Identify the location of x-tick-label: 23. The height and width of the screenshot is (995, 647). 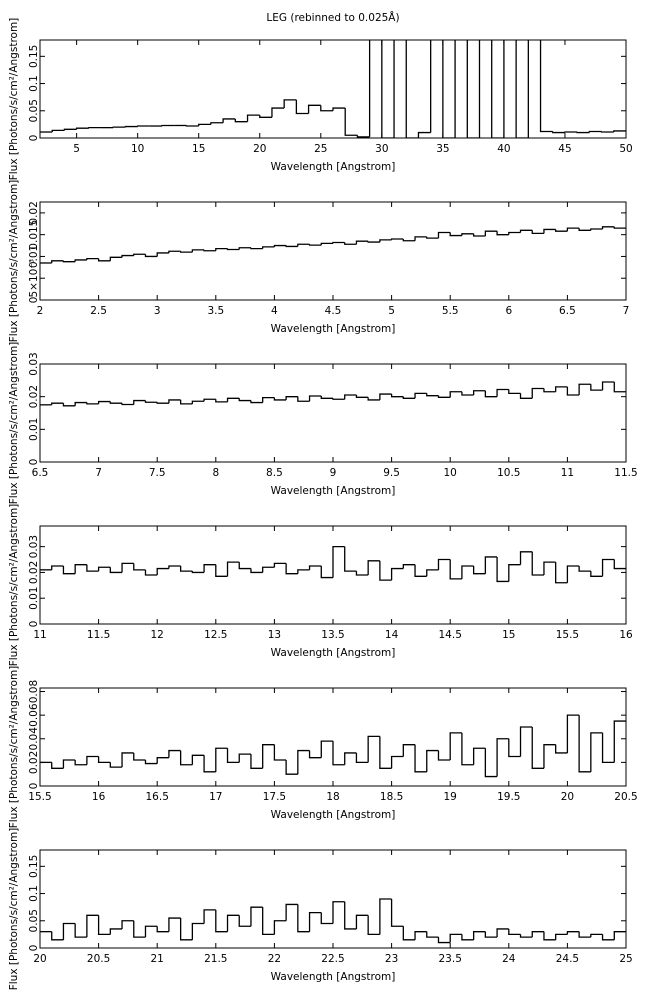
(391, 959).